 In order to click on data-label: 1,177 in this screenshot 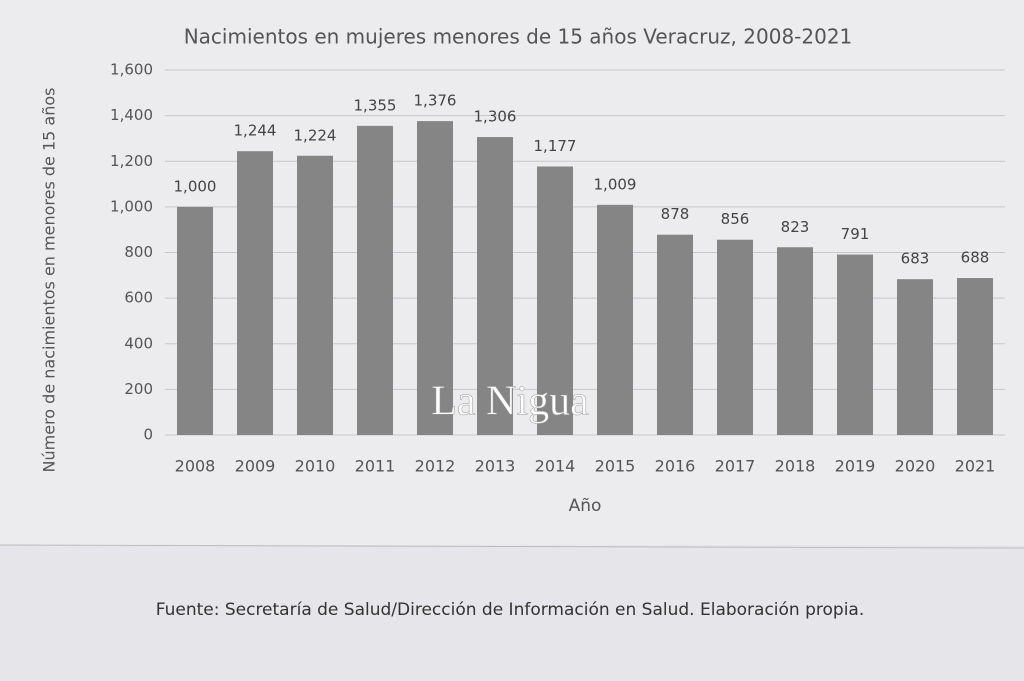, I will do `click(555, 146)`.